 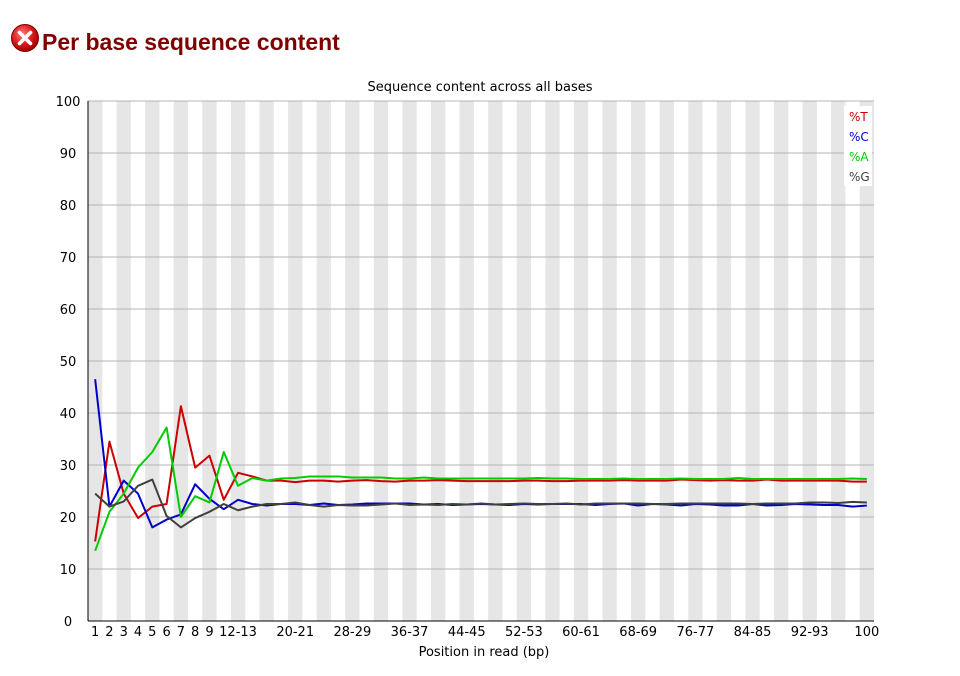 I want to click on legend-entry: %G, so click(x=859, y=177).